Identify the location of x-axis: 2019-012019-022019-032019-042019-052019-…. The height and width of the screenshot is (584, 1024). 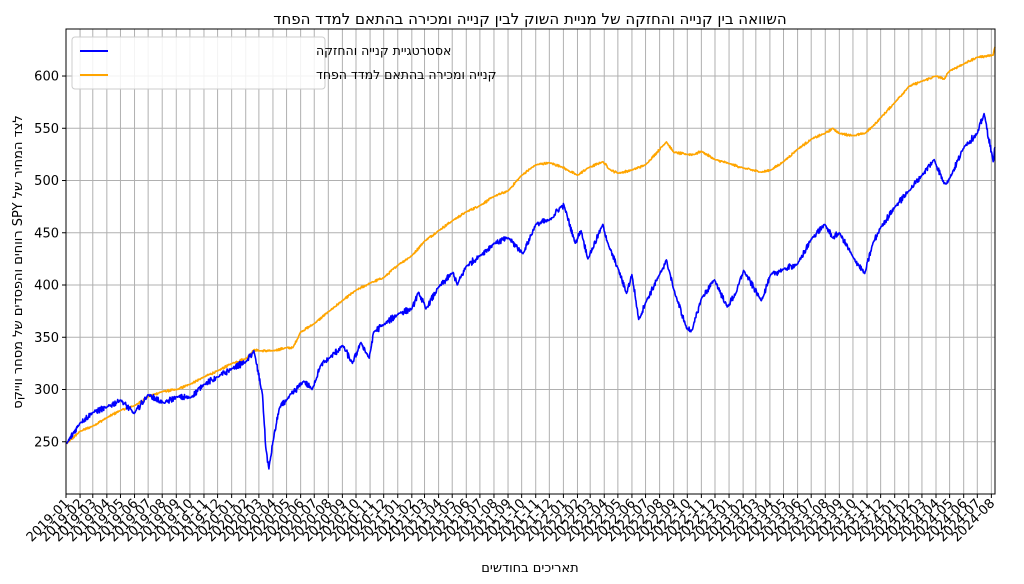
(511, 519).